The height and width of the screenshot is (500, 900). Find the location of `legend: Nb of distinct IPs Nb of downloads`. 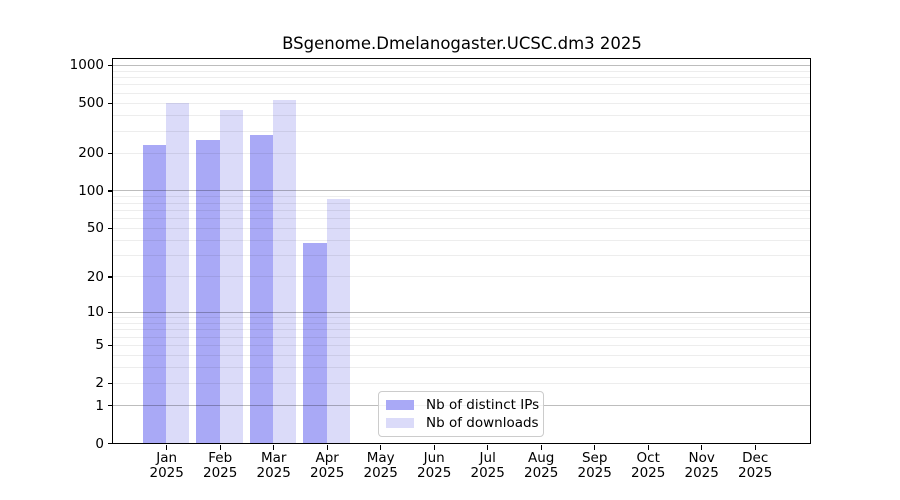

legend: Nb of distinct IPs Nb of downloads is located at coordinates (461, 414).